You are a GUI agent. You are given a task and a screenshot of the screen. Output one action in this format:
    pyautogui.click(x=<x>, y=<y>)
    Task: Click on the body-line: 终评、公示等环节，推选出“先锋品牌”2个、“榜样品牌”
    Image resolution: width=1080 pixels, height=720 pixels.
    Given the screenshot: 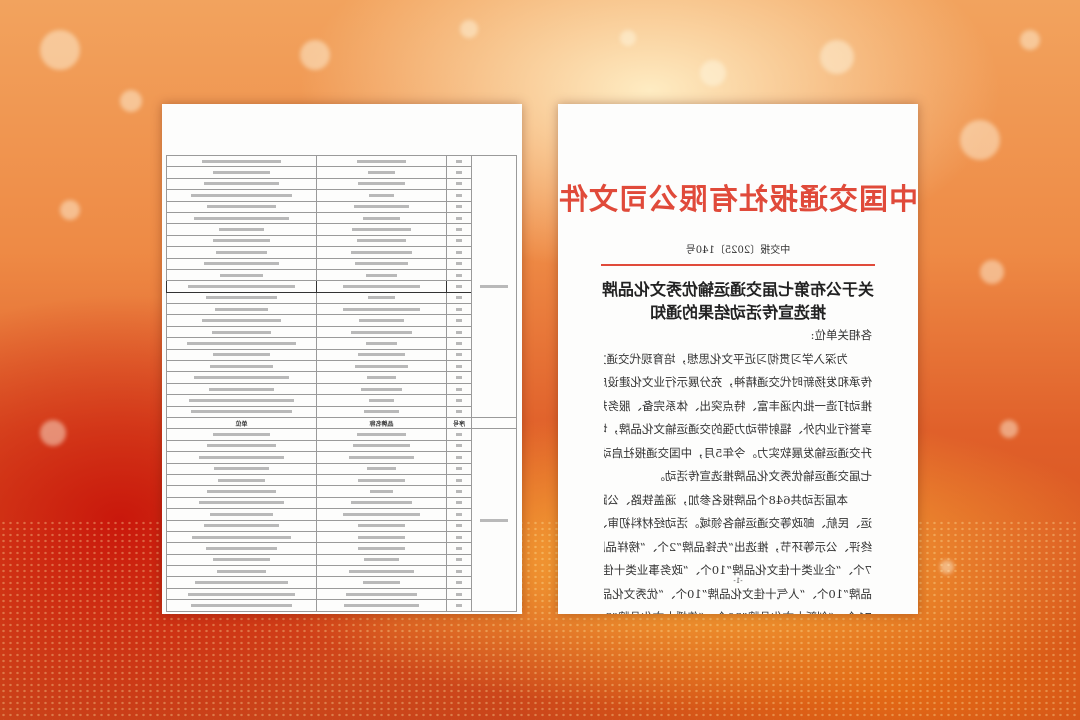 What is the action you would take?
    pyautogui.click(x=738, y=546)
    